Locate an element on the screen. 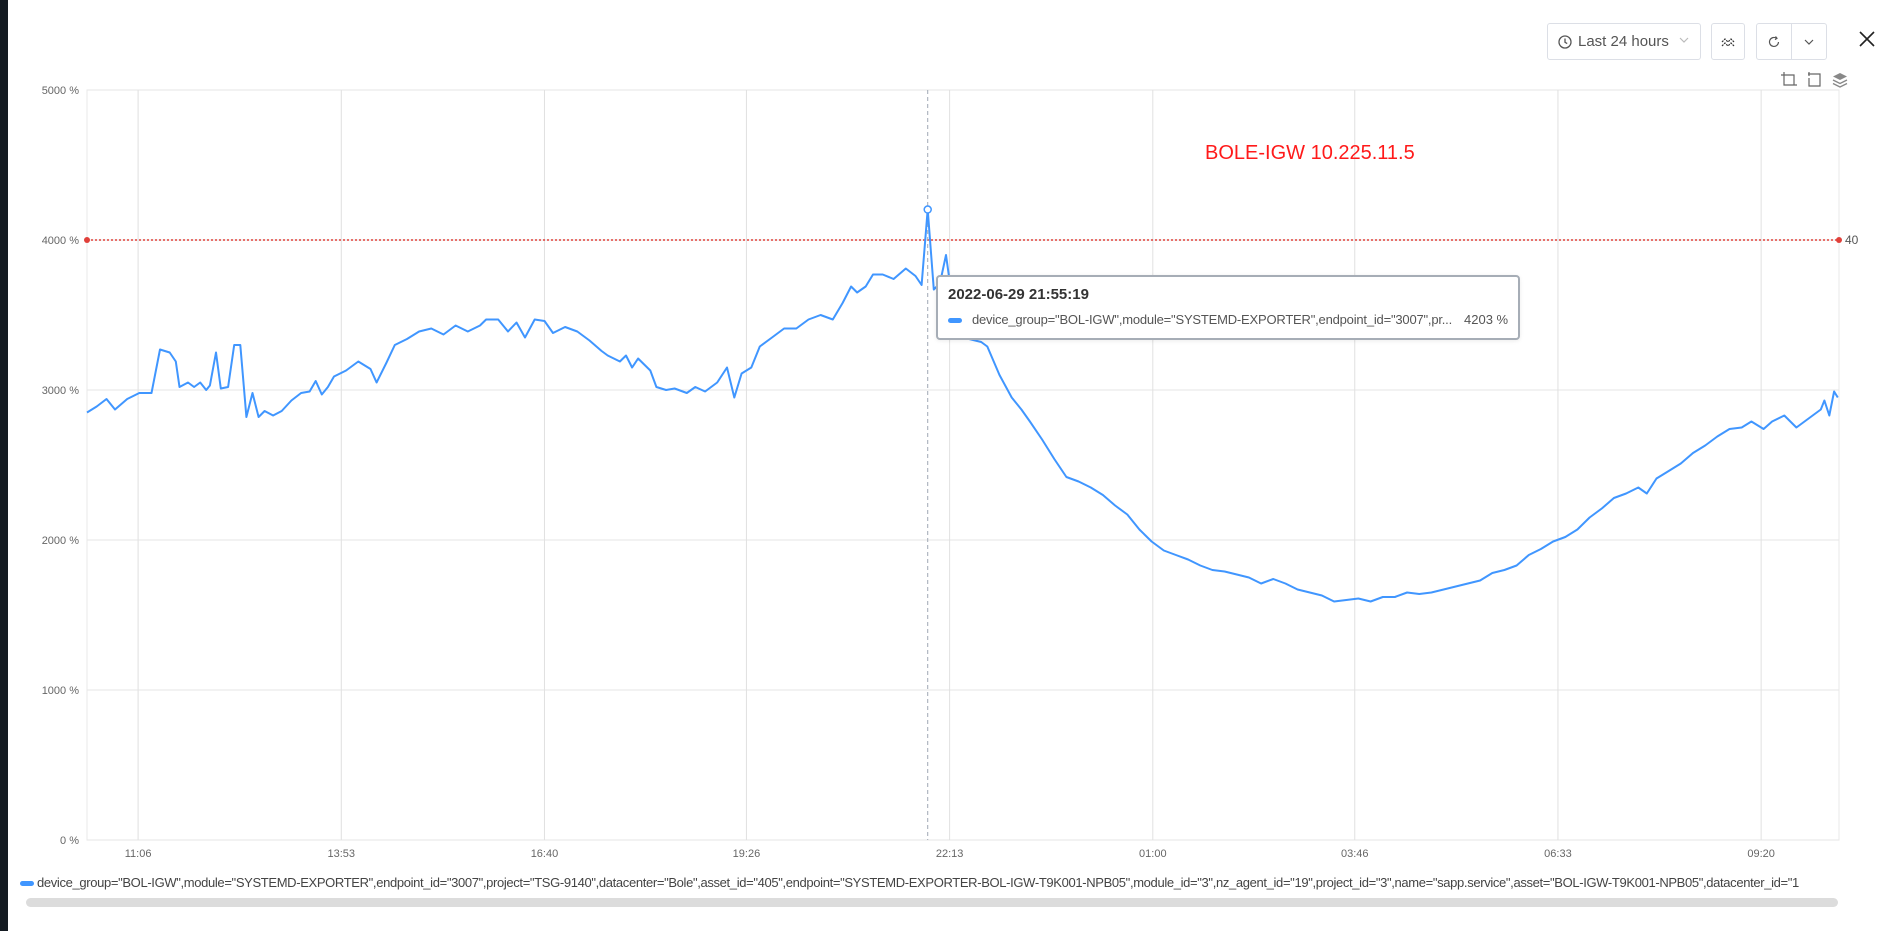  y-tick-label: 0 % is located at coordinates (69, 841).